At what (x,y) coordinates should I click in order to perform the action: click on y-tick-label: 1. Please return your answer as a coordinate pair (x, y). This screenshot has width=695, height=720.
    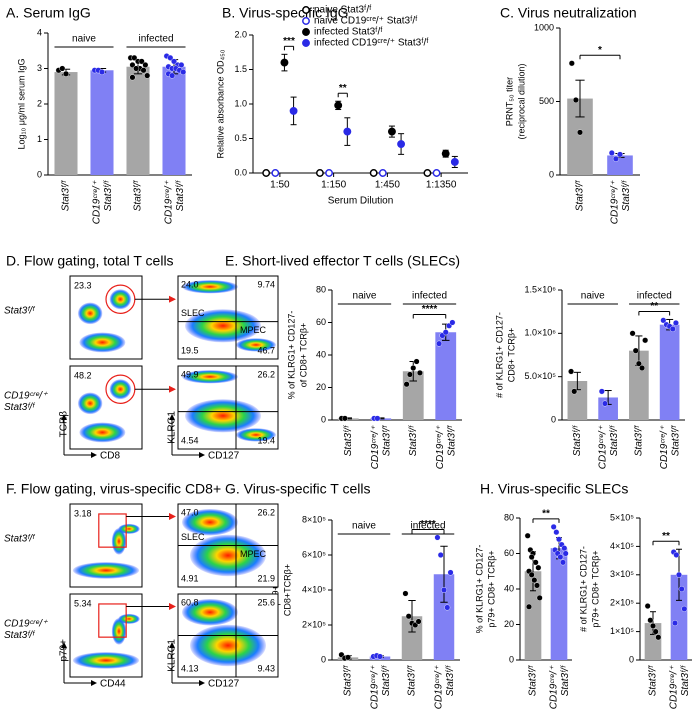
    Looking at the image, I should click on (39, 139).